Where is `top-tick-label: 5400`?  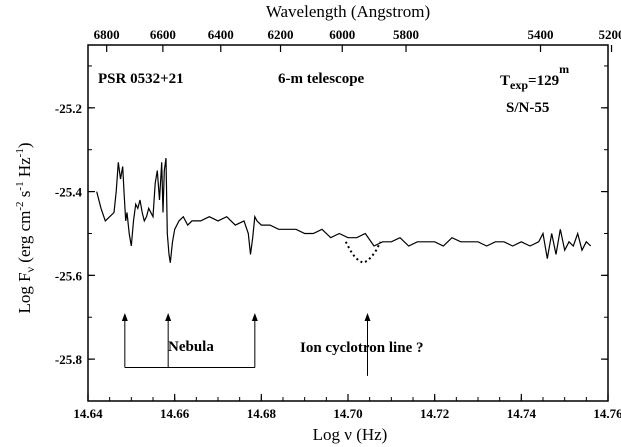
top-tick-label: 5400 is located at coordinates (541, 34).